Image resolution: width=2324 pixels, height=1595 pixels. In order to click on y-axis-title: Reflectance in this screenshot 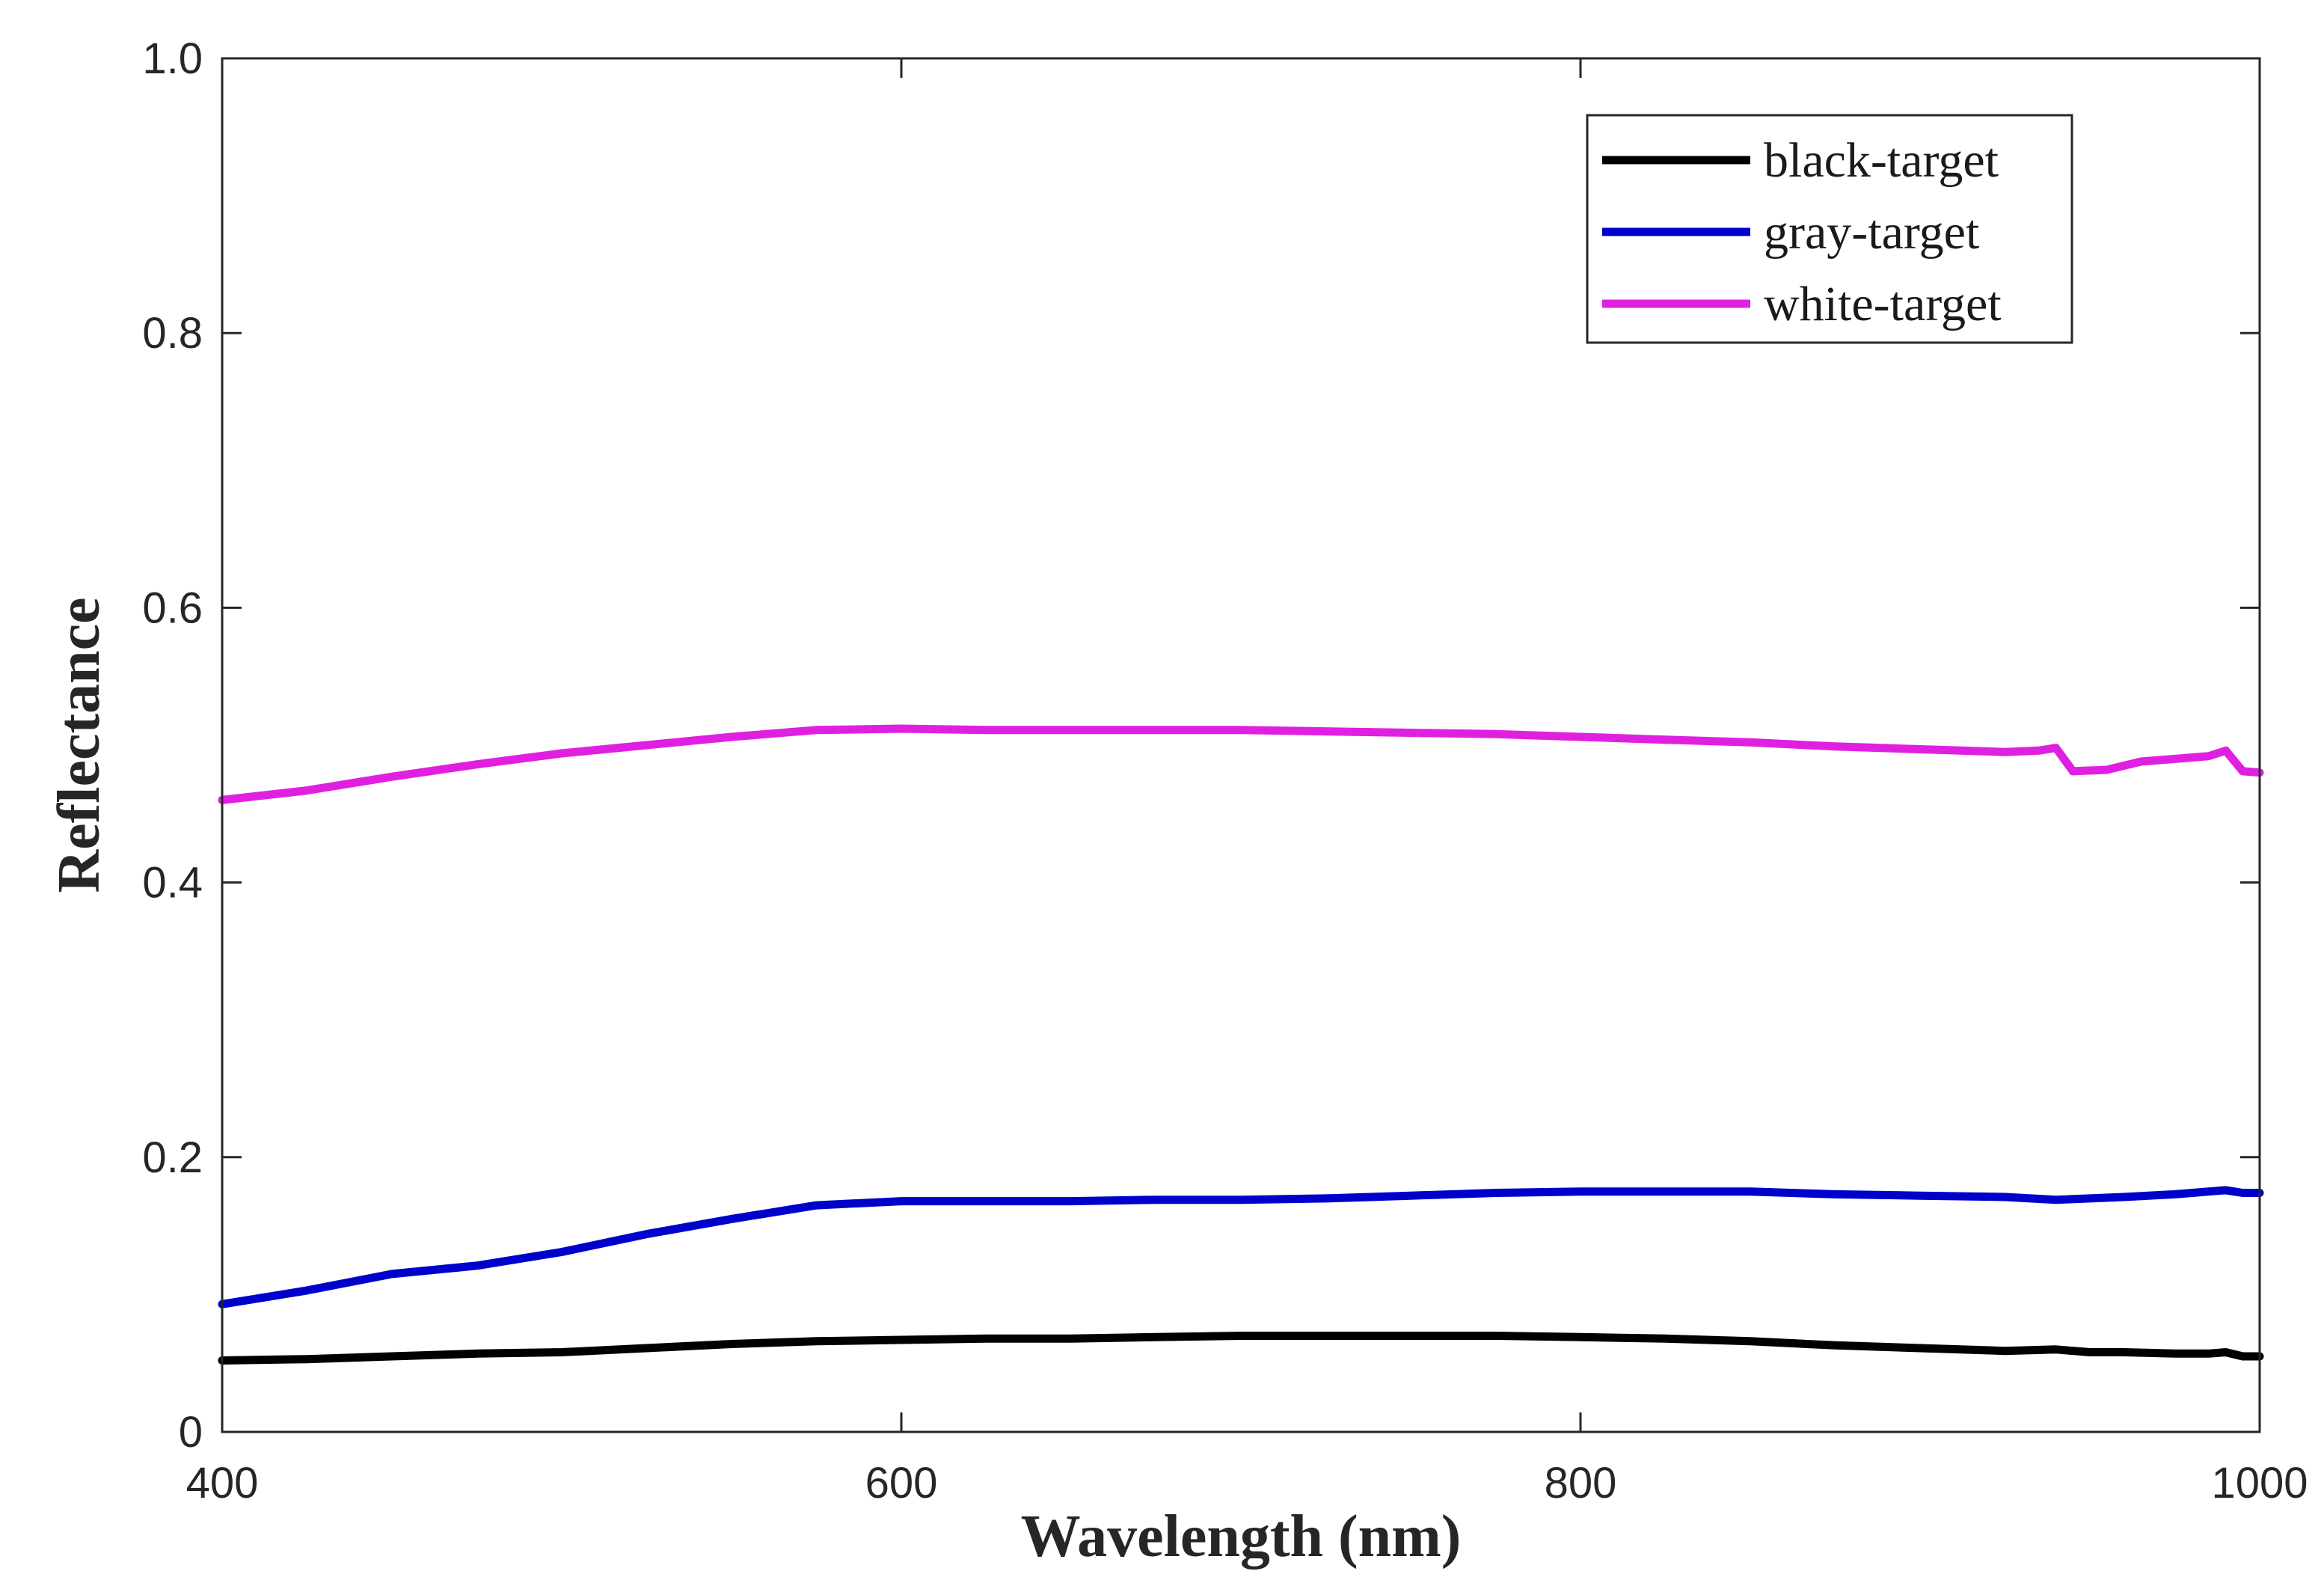, I will do `click(79, 745)`.